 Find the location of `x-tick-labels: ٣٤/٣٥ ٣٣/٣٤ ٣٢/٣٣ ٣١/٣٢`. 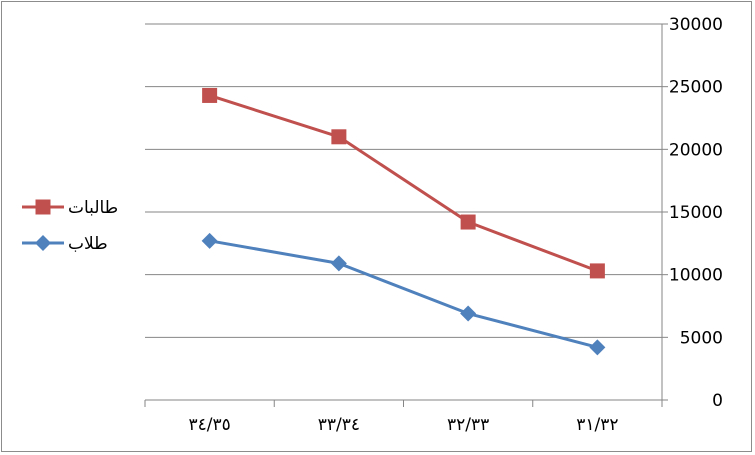

x-tick-labels: ٣٤/٣٥ ٣٣/٣٤ ٣٢/٣٣ ٣١/٣٢ is located at coordinates (403, 425).